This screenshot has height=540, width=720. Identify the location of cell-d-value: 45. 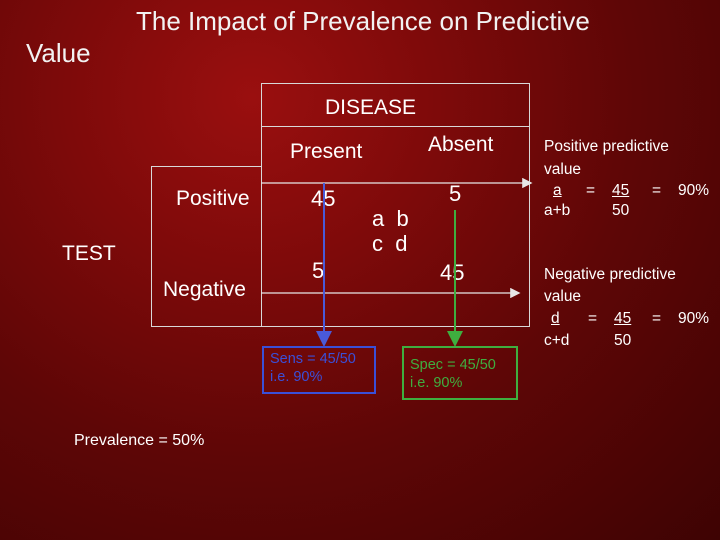
(452, 272).